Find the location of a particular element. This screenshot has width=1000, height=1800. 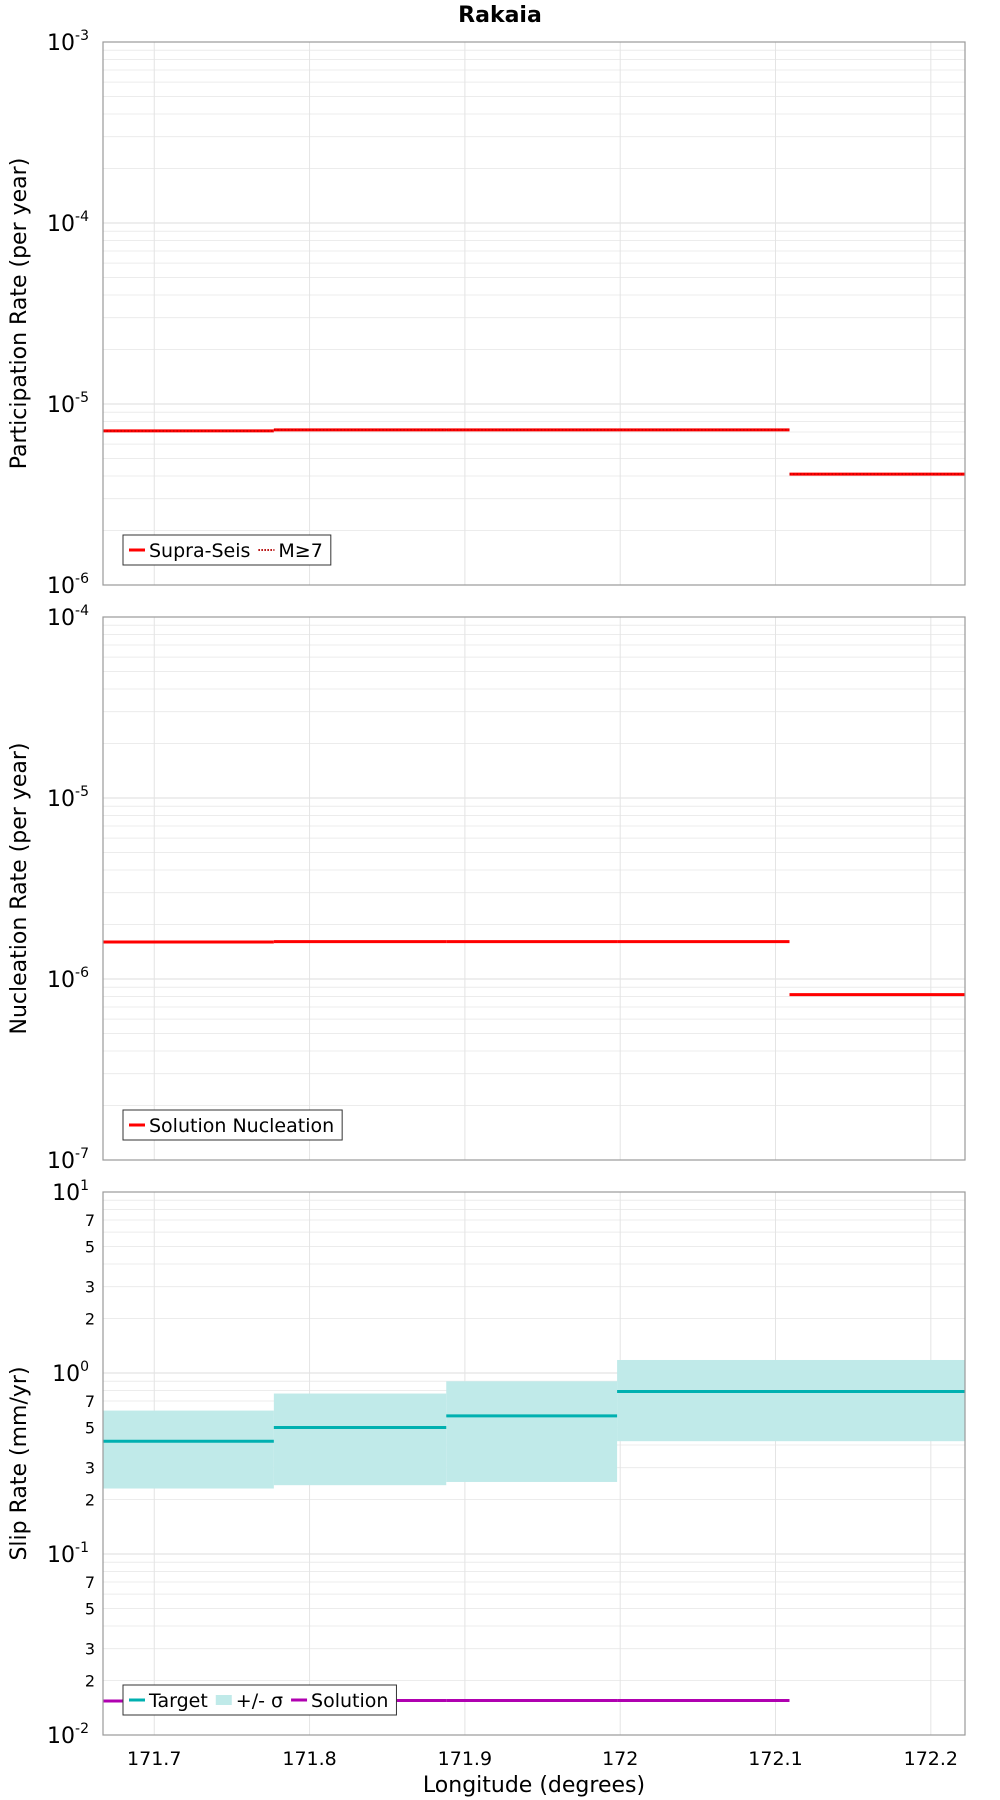

legend-swatch is located at coordinates (223, 1700).